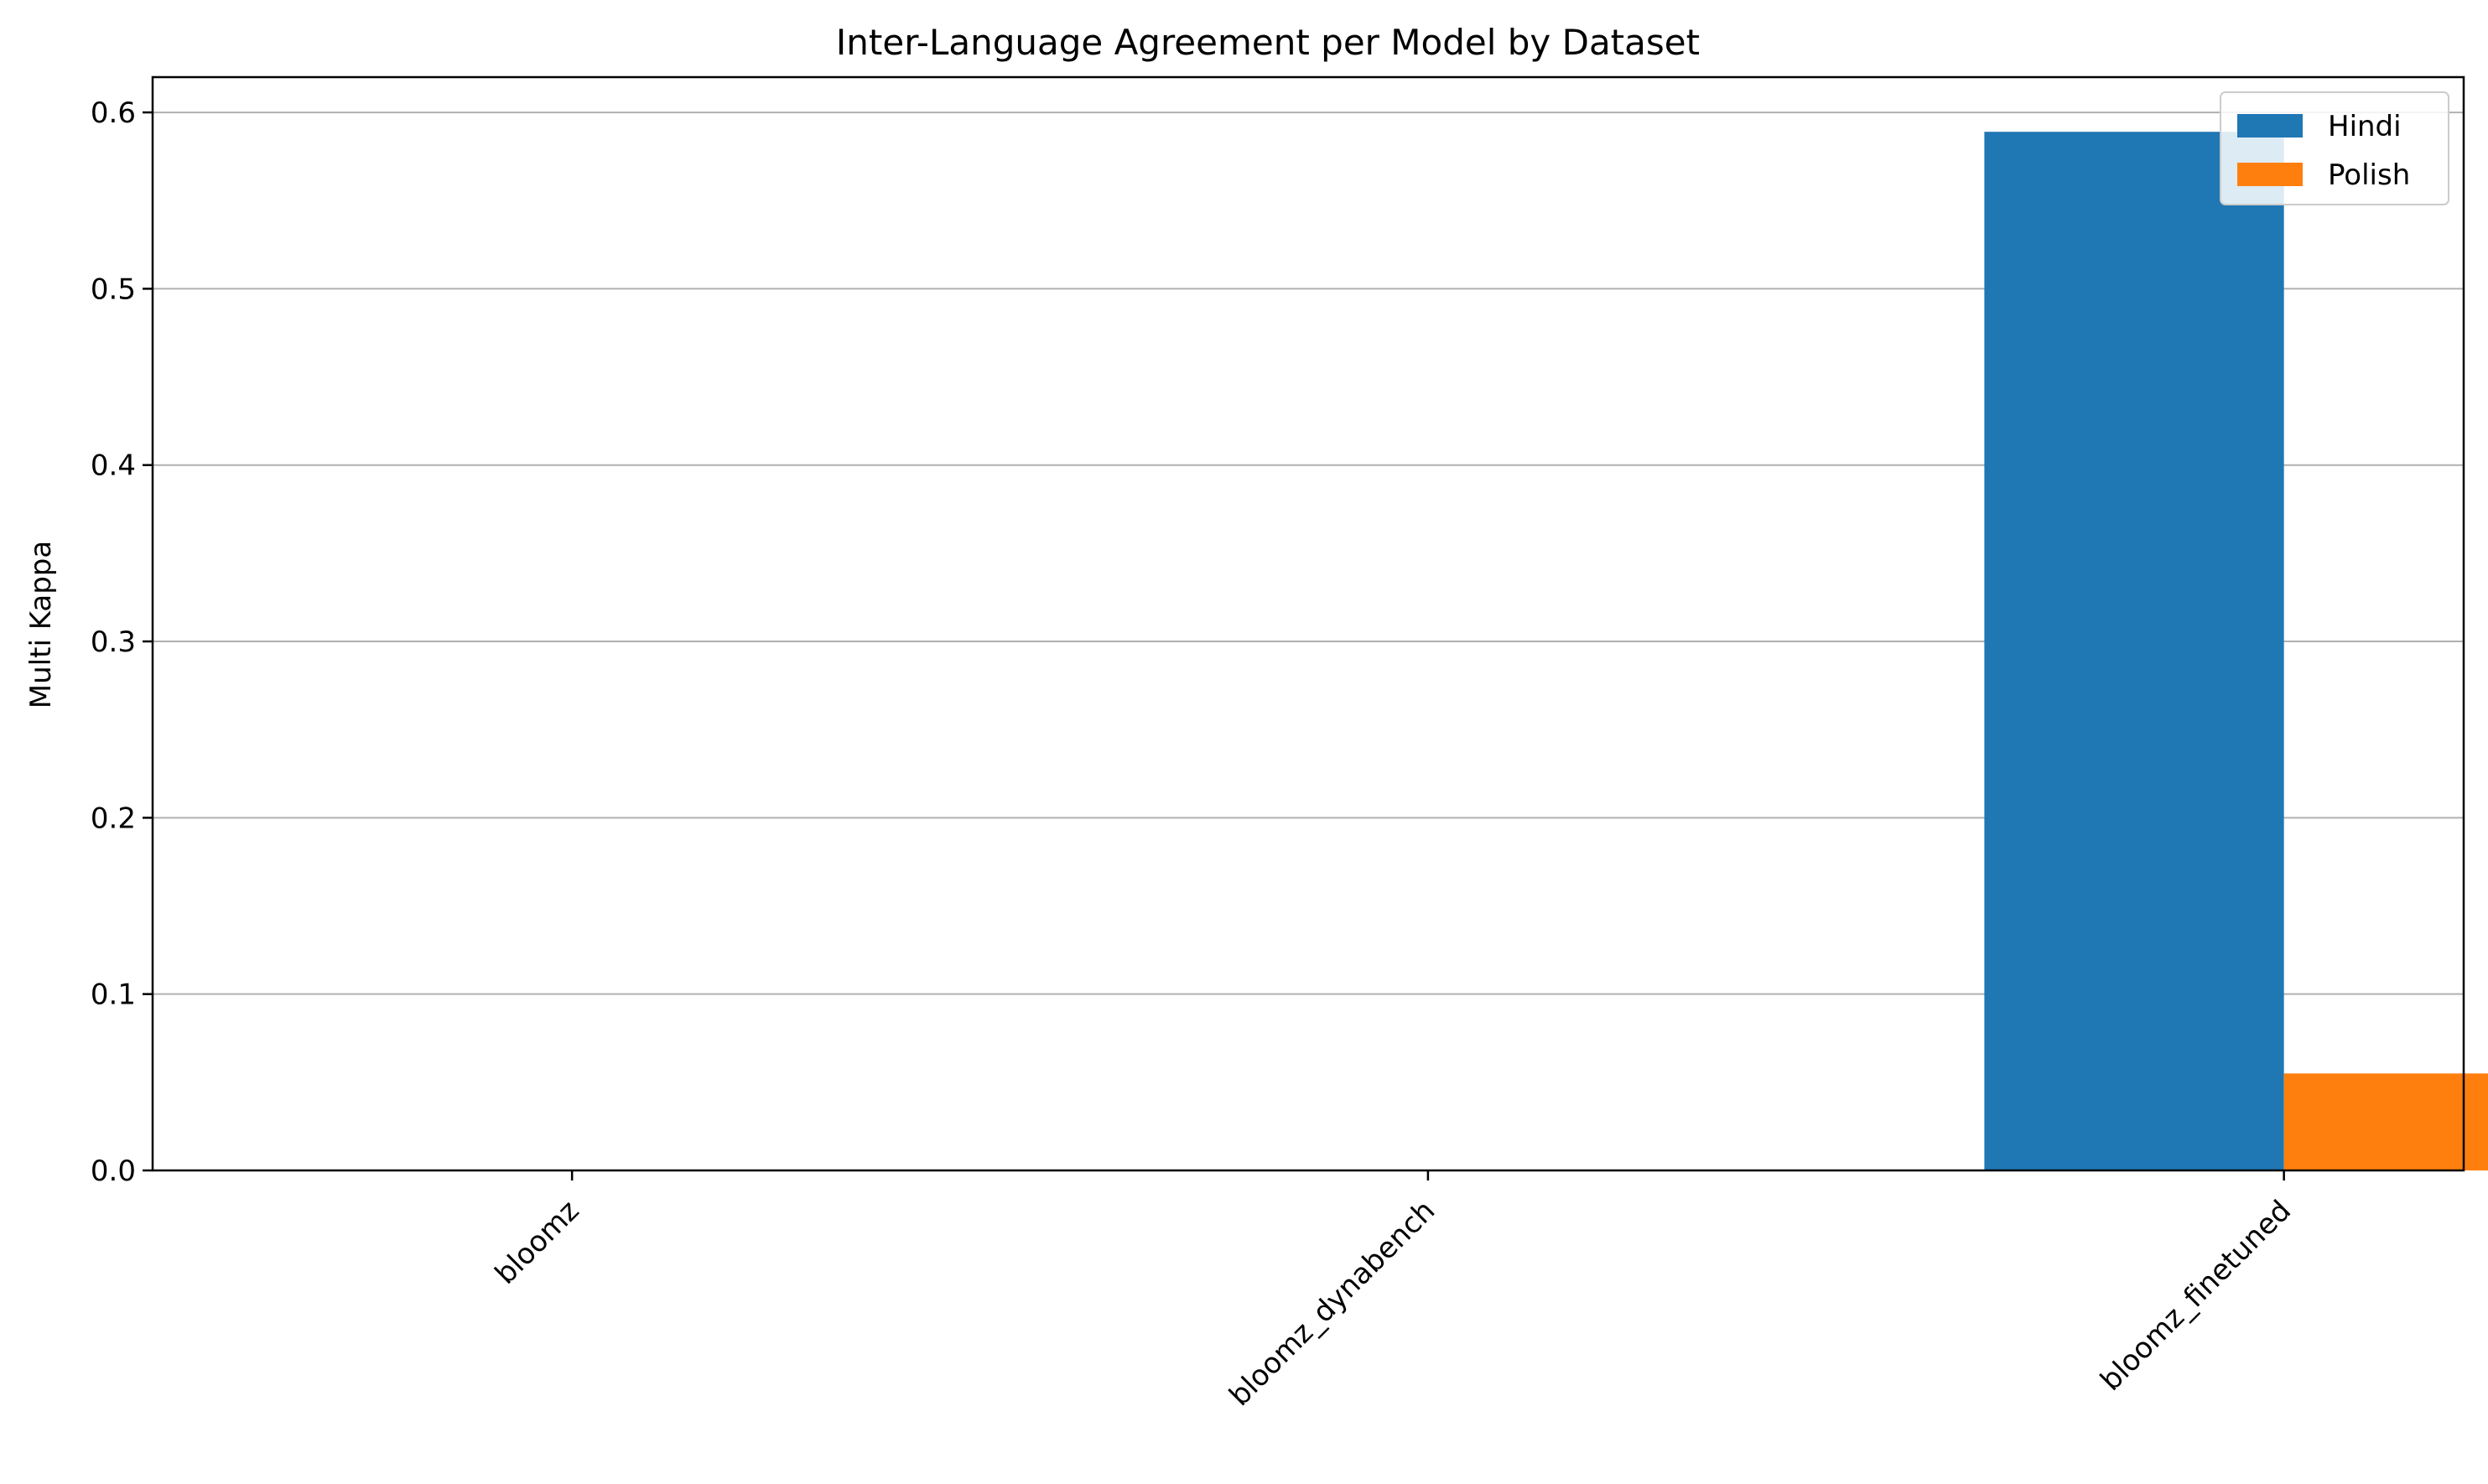  I want to click on y-axis-label: Multi Kappa, so click(41, 624).